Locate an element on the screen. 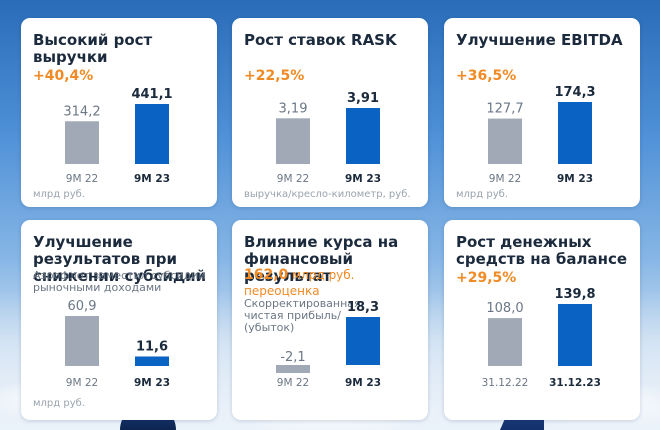 Image resolution: width=660 pixels, height=430 pixels. change-value: 162,0 млрд руб. переоценка is located at coordinates (336, 283).